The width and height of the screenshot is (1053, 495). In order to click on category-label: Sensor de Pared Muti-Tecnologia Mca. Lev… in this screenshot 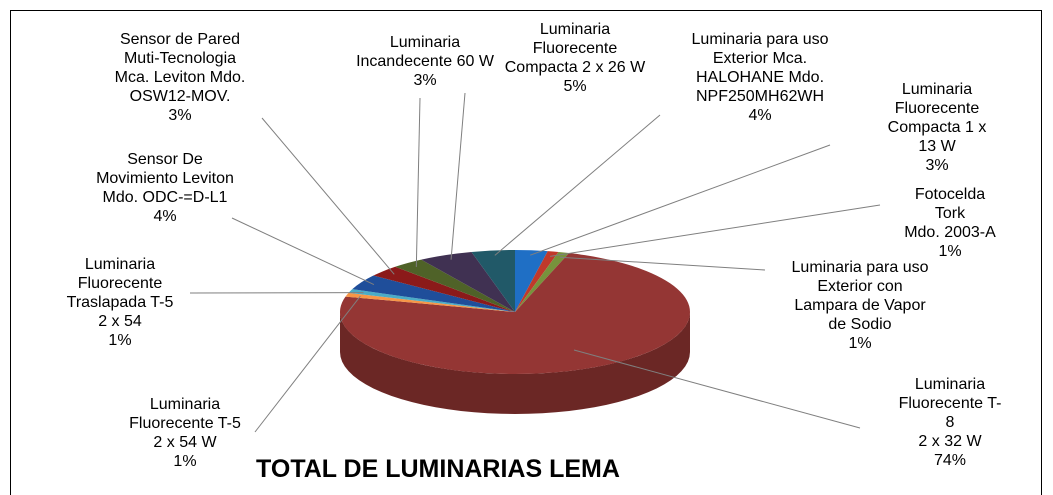, I will do `click(180, 68)`.